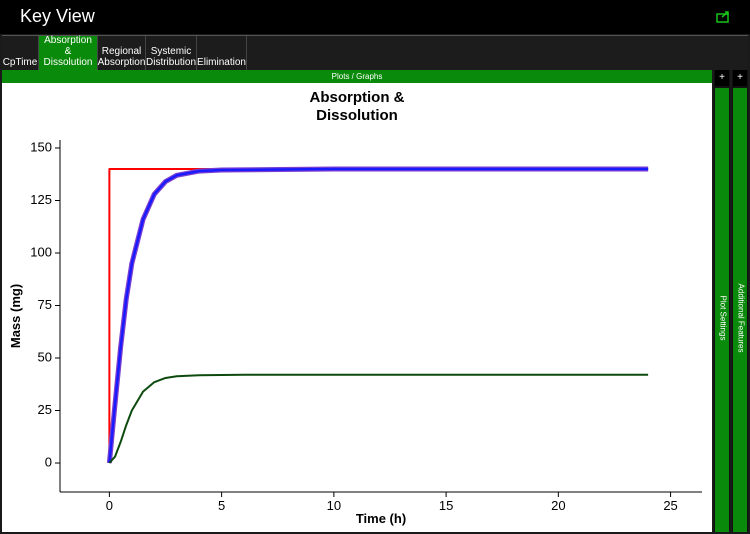  Describe the element at coordinates (378, 418) in the screenshot. I see `series-line` at that location.